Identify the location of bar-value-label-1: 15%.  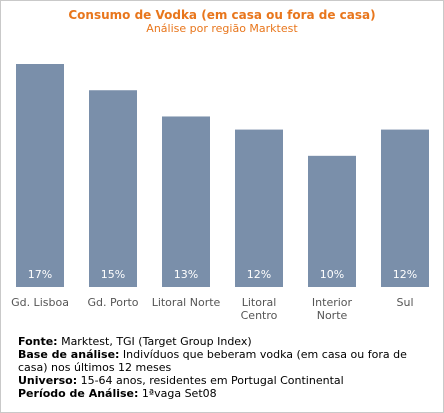
(113, 274).